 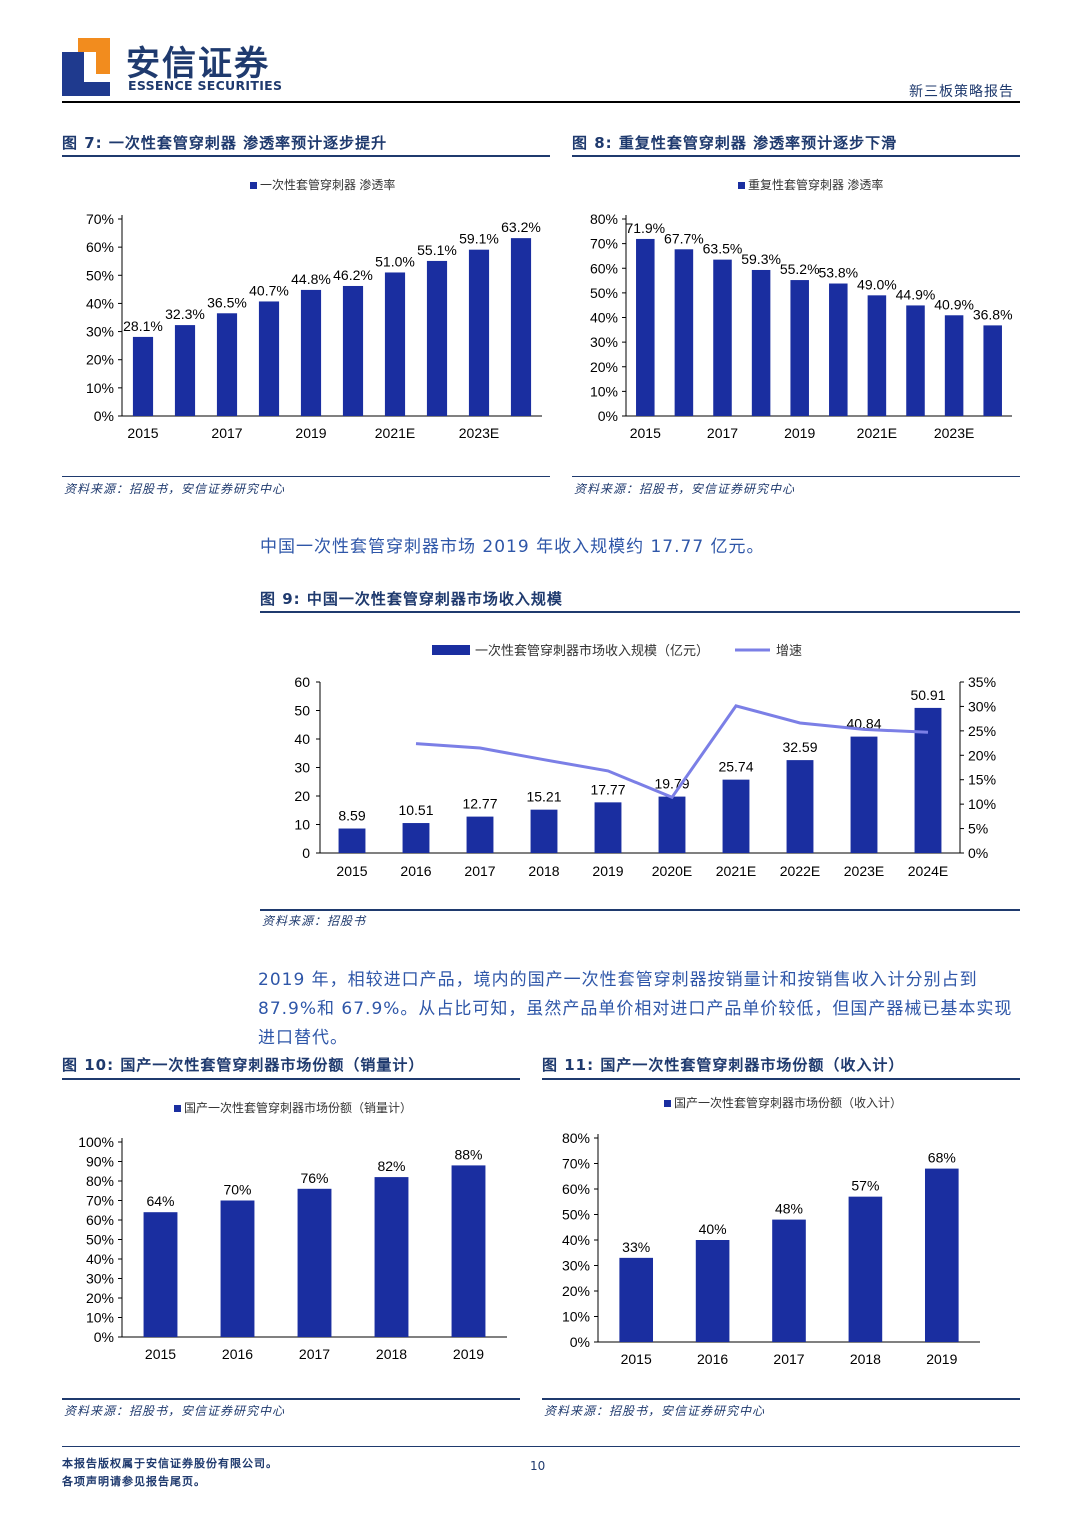 I want to click on page-number: 10, so click(x=538, y=1466).